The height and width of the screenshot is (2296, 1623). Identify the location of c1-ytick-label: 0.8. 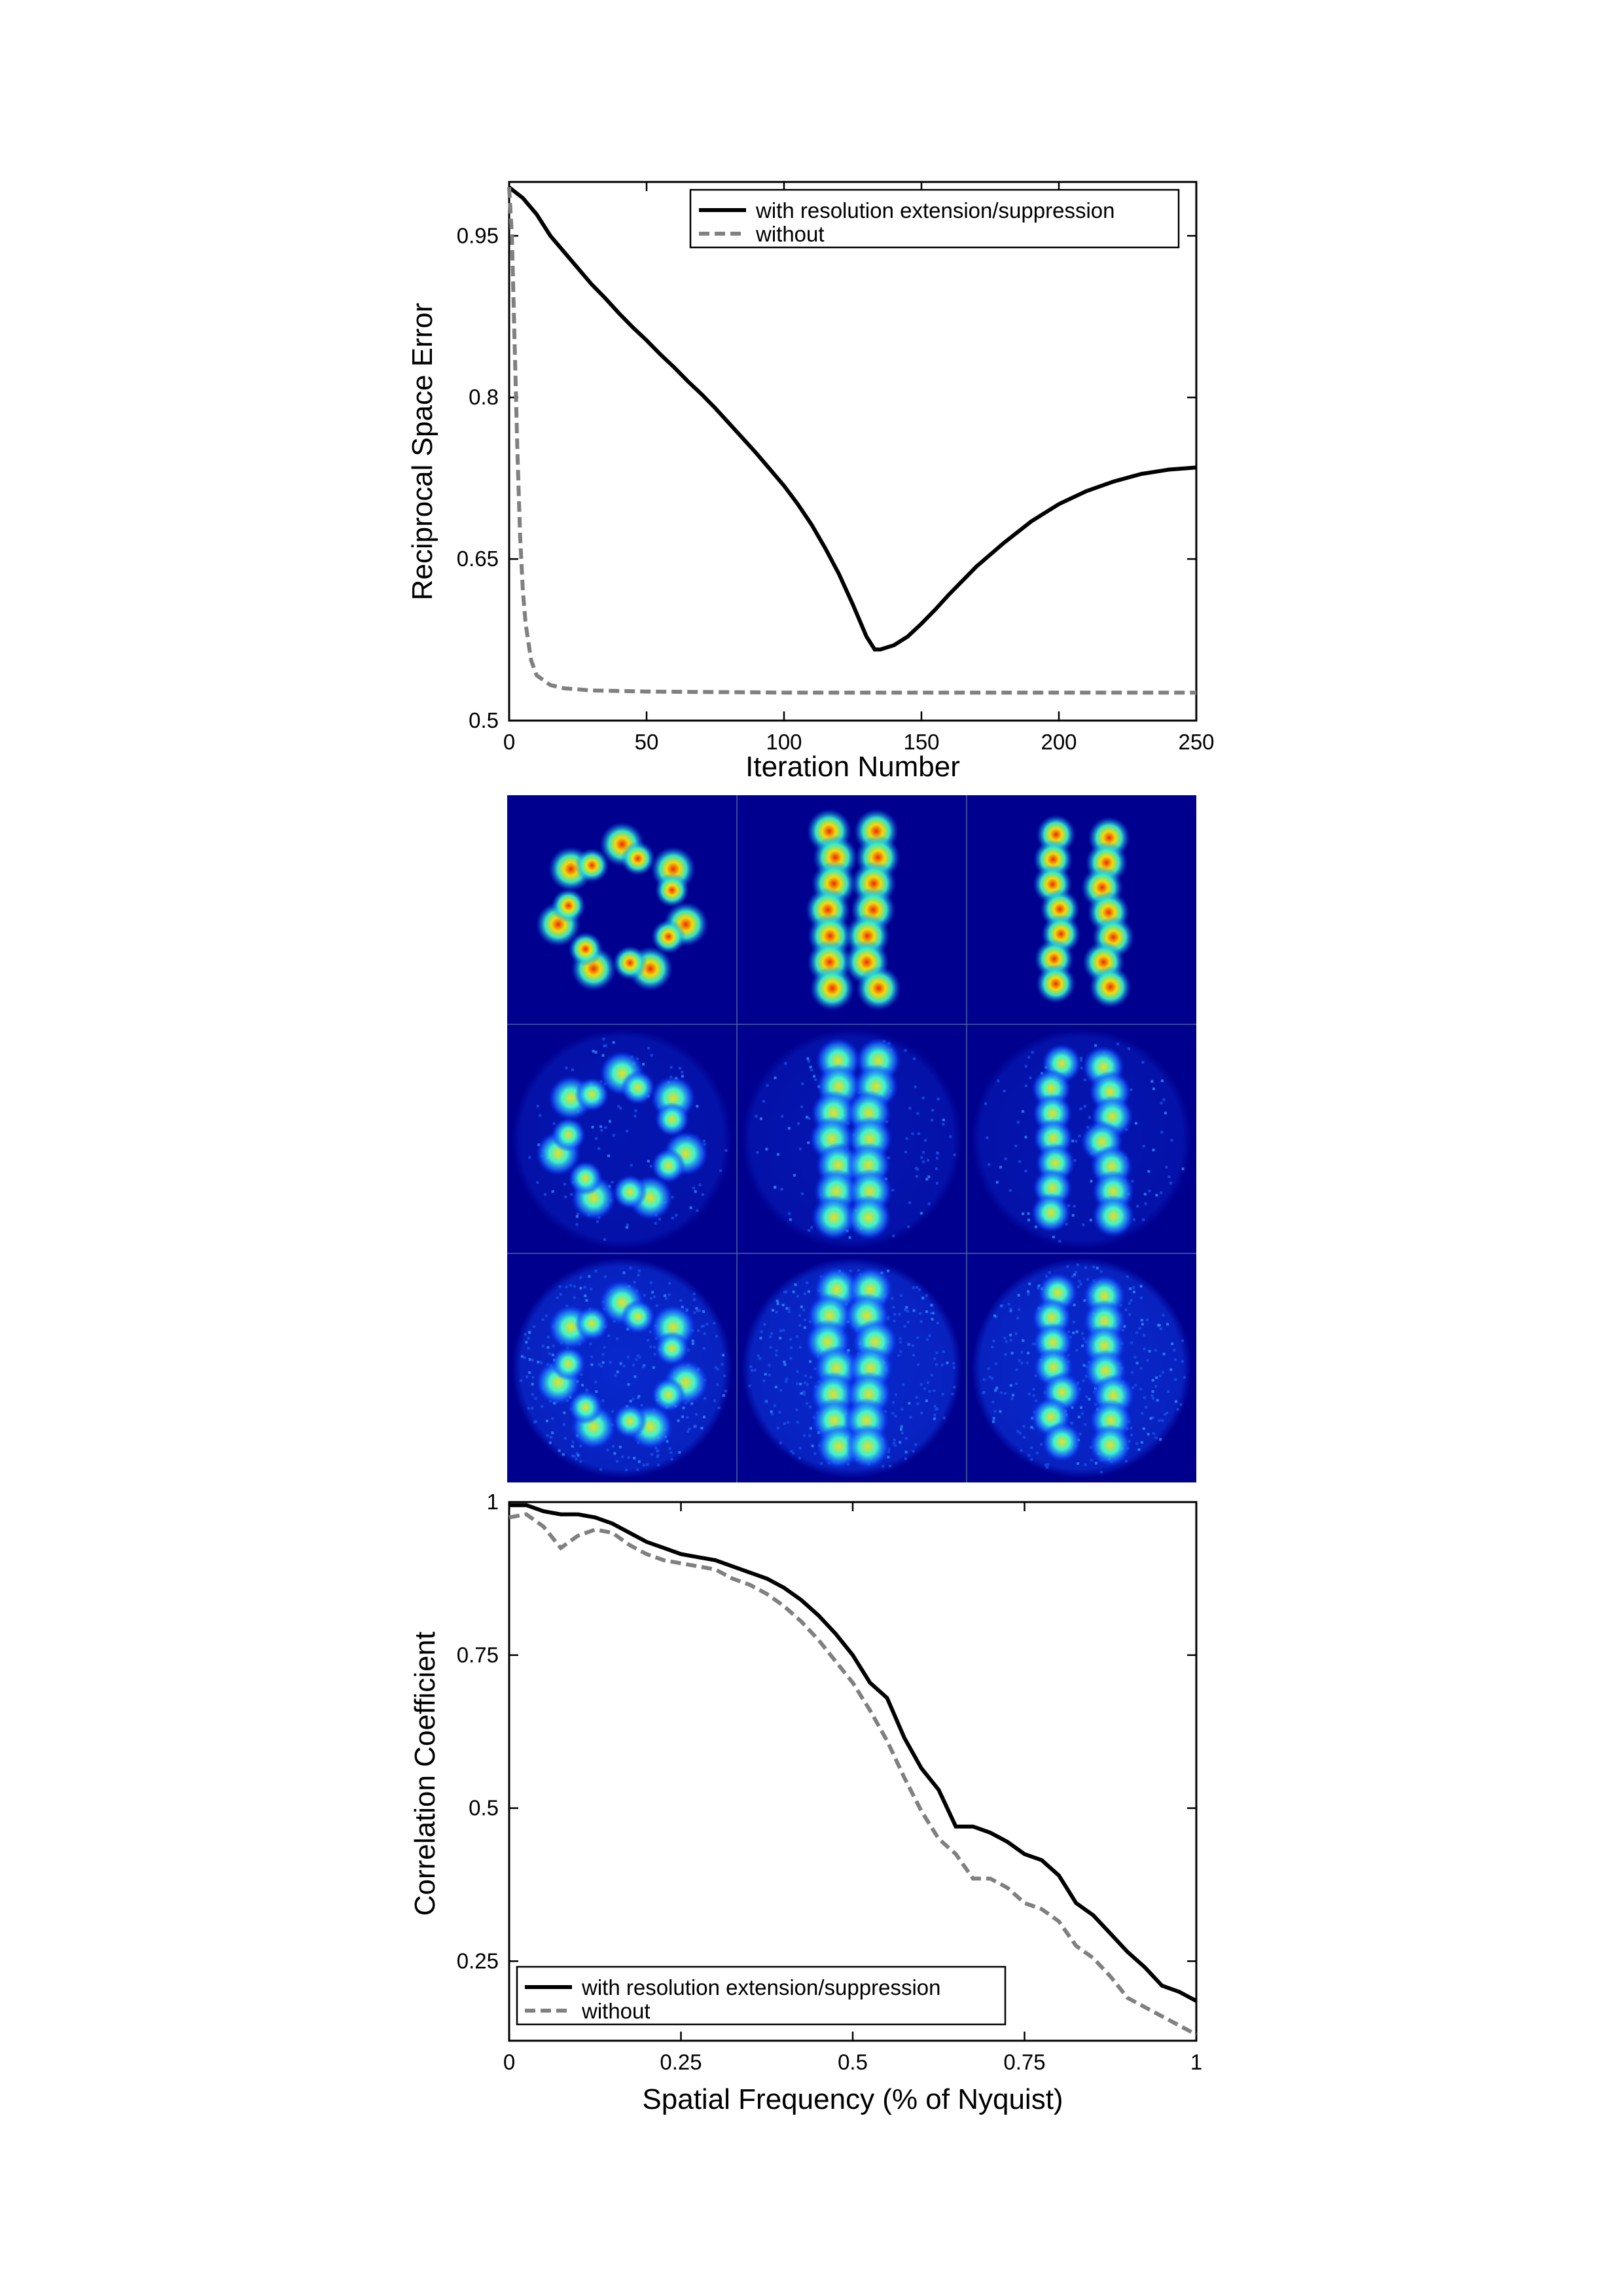
(484, 397).